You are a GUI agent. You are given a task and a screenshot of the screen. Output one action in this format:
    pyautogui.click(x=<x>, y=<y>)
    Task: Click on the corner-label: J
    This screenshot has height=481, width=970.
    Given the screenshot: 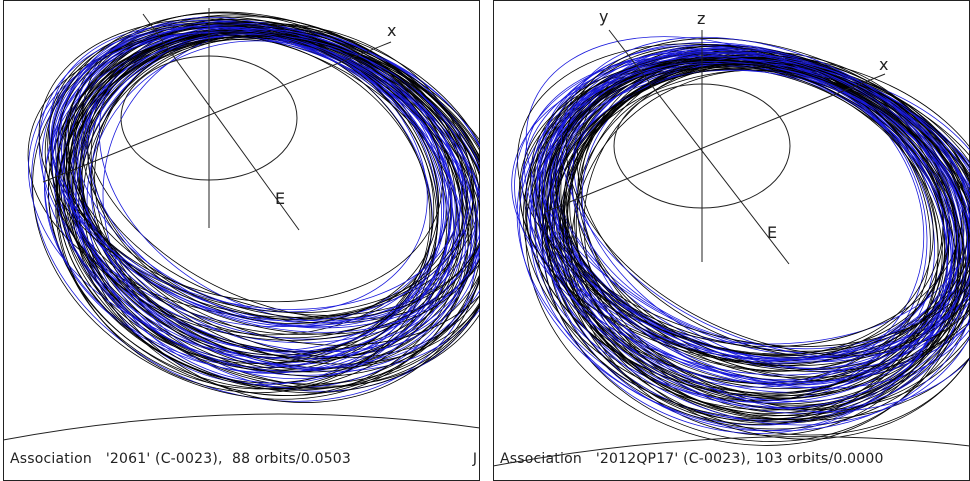 What is the action you would take?
    pyautogui.click(x=474, y=459)
    